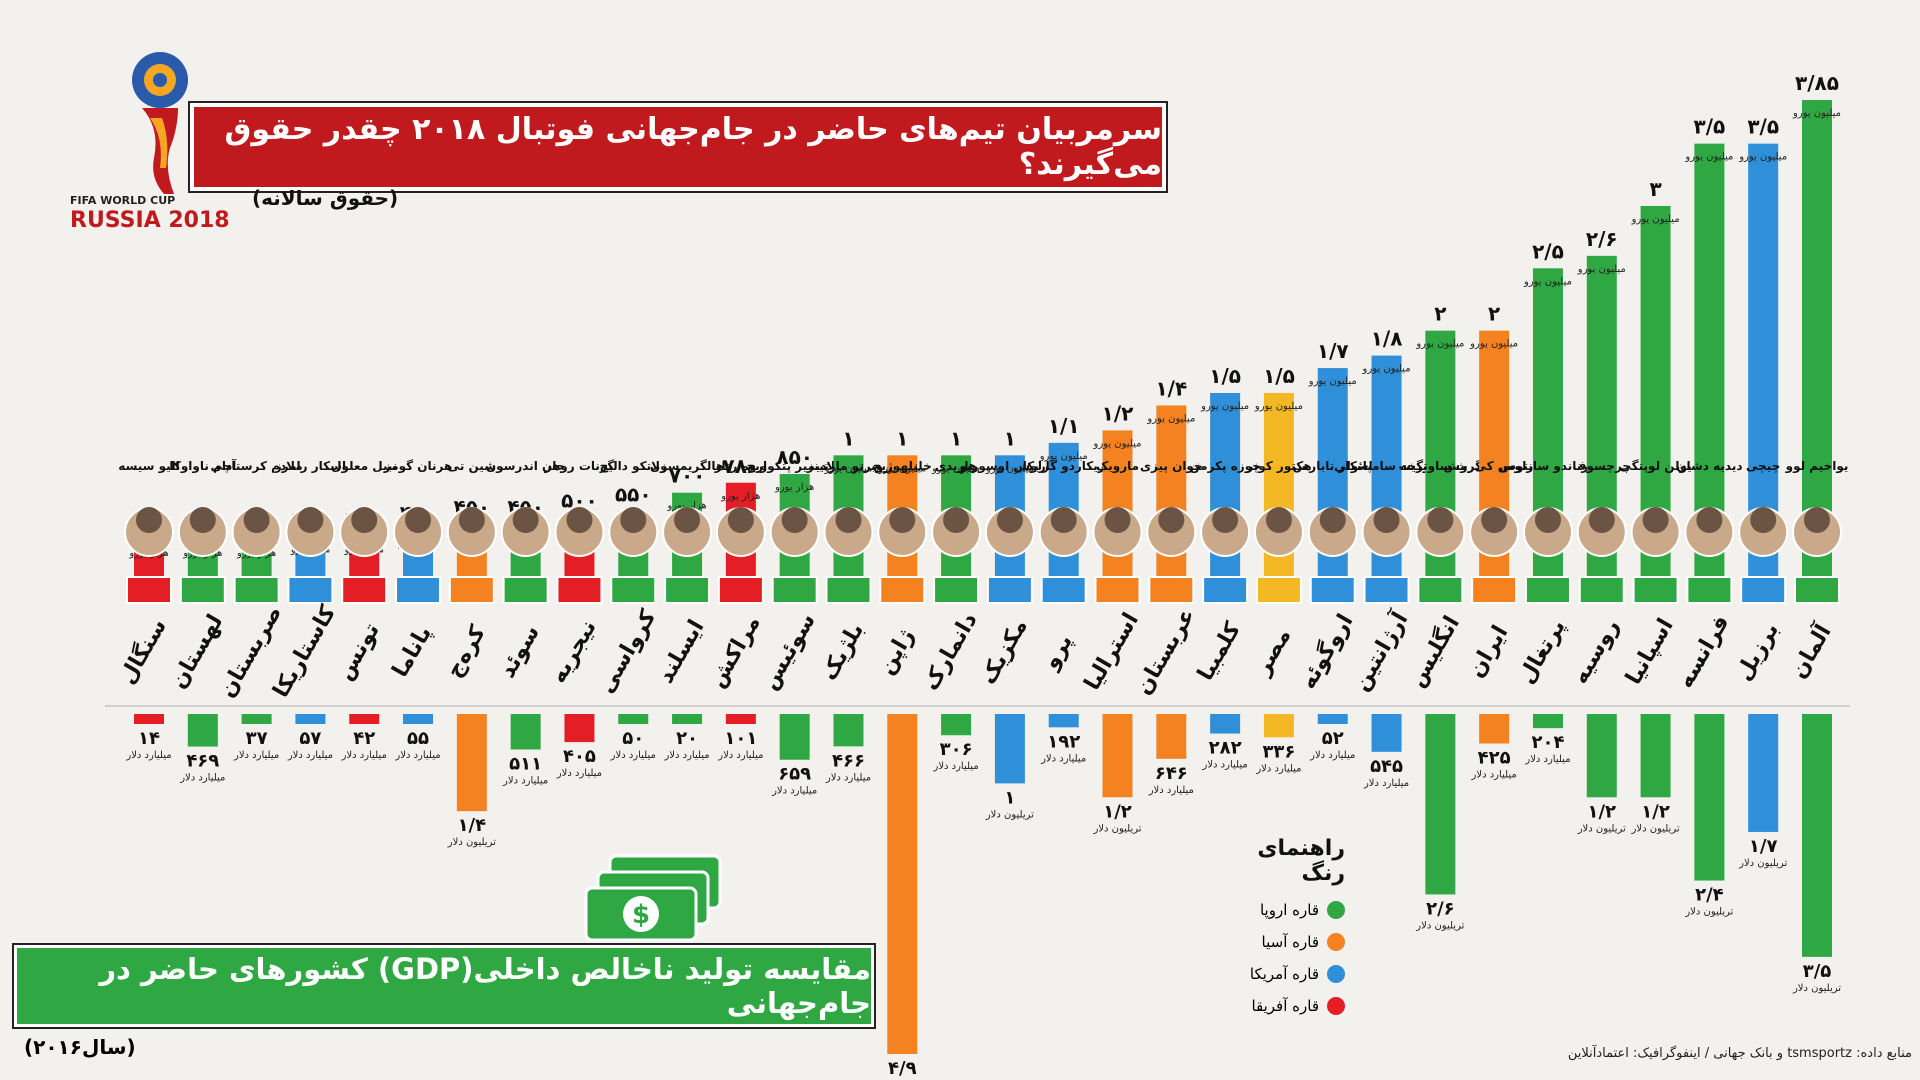 The width and height of the screenshot is (1920, 1080). I want to click on salary-value-label: ۱/۵, so click(1225, 376).